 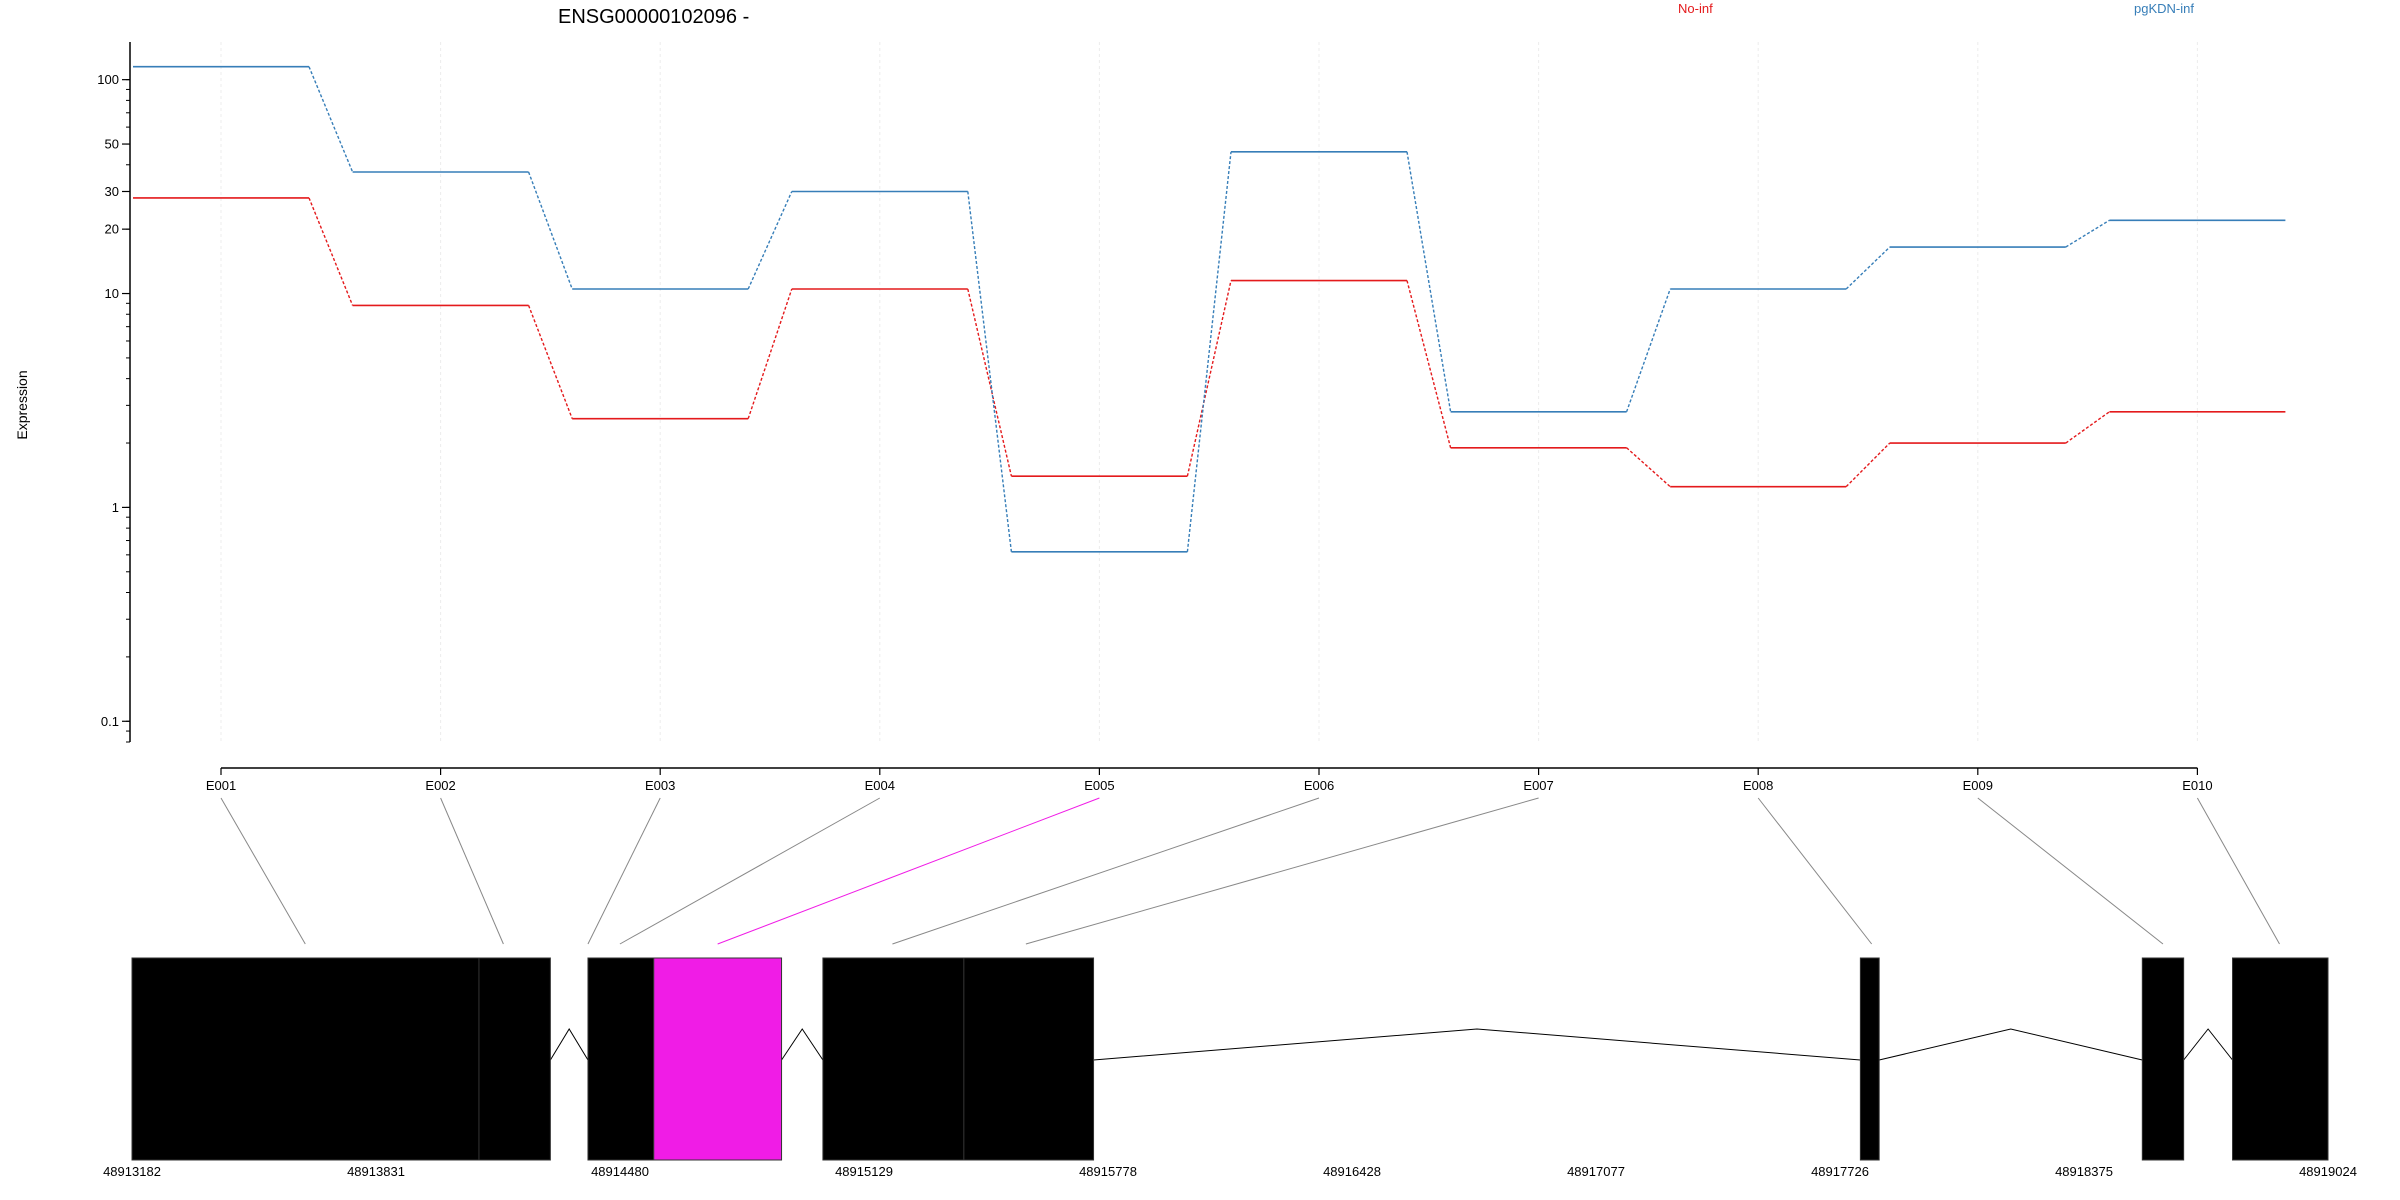 What do you see at coordinates (624, 871) in the screenshot?
I see `exon-connector-e003` at bounding box center [624, 871].